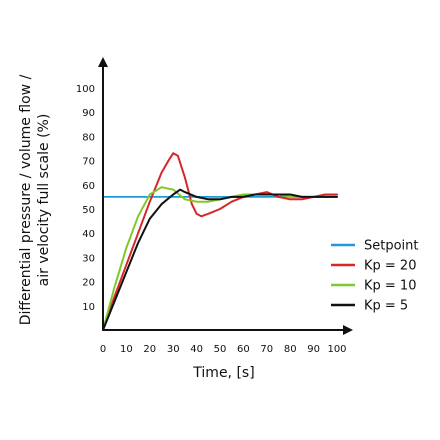 The height and width of the screenshot is (440, 440). Describe the element at coordinates (386, 306) in the screenshot. I see `legend-label: Kp = 5` at that location.